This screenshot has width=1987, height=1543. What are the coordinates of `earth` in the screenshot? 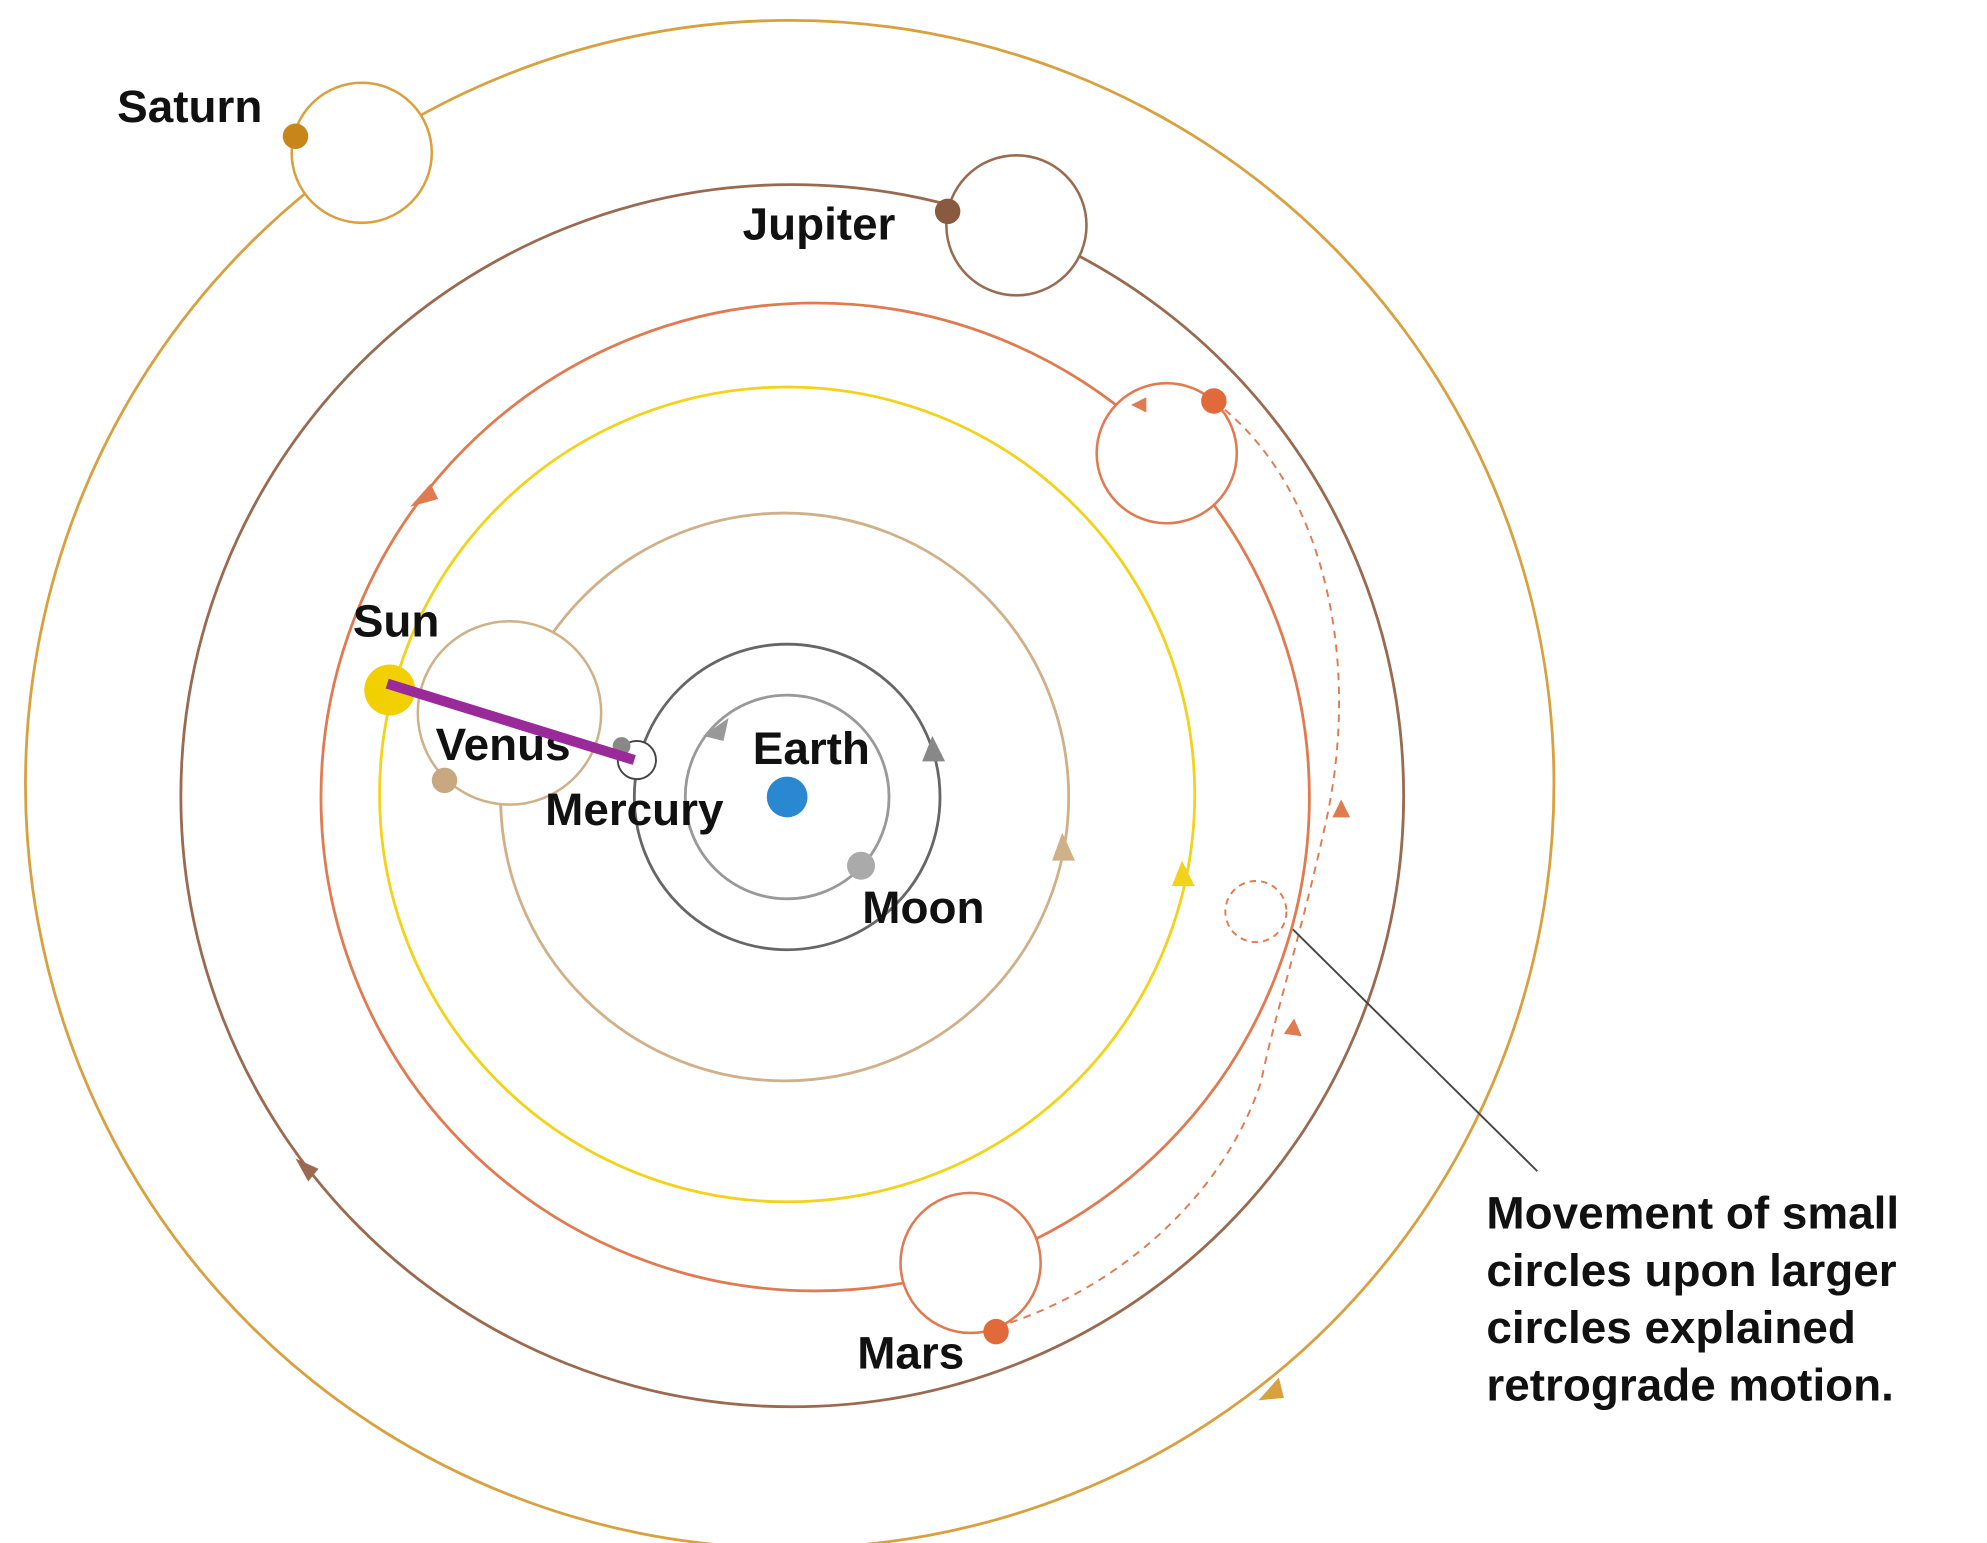 It's located at (787, 797).